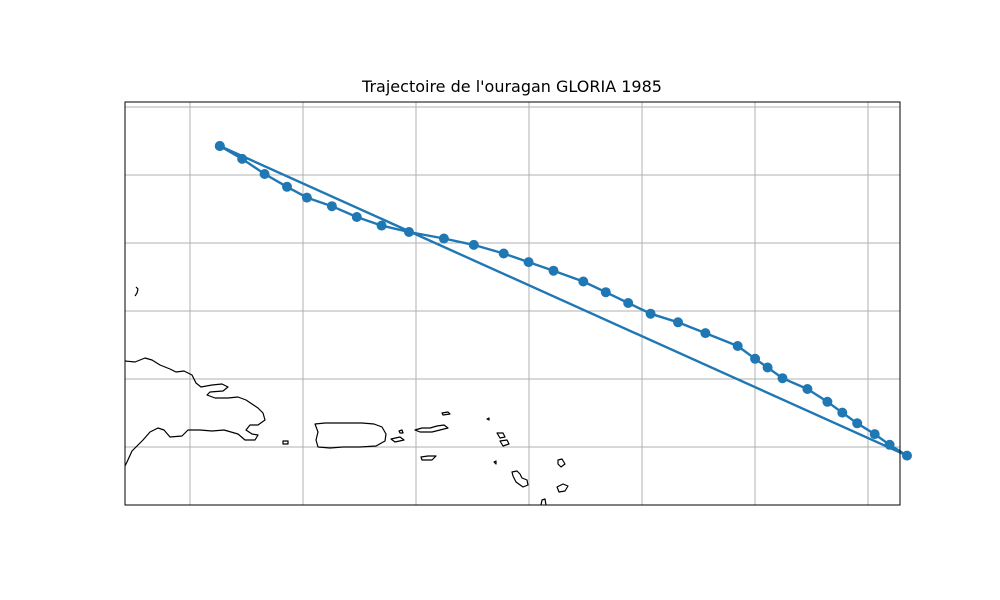  I want to click on coastline-mona, so click(285, 442).